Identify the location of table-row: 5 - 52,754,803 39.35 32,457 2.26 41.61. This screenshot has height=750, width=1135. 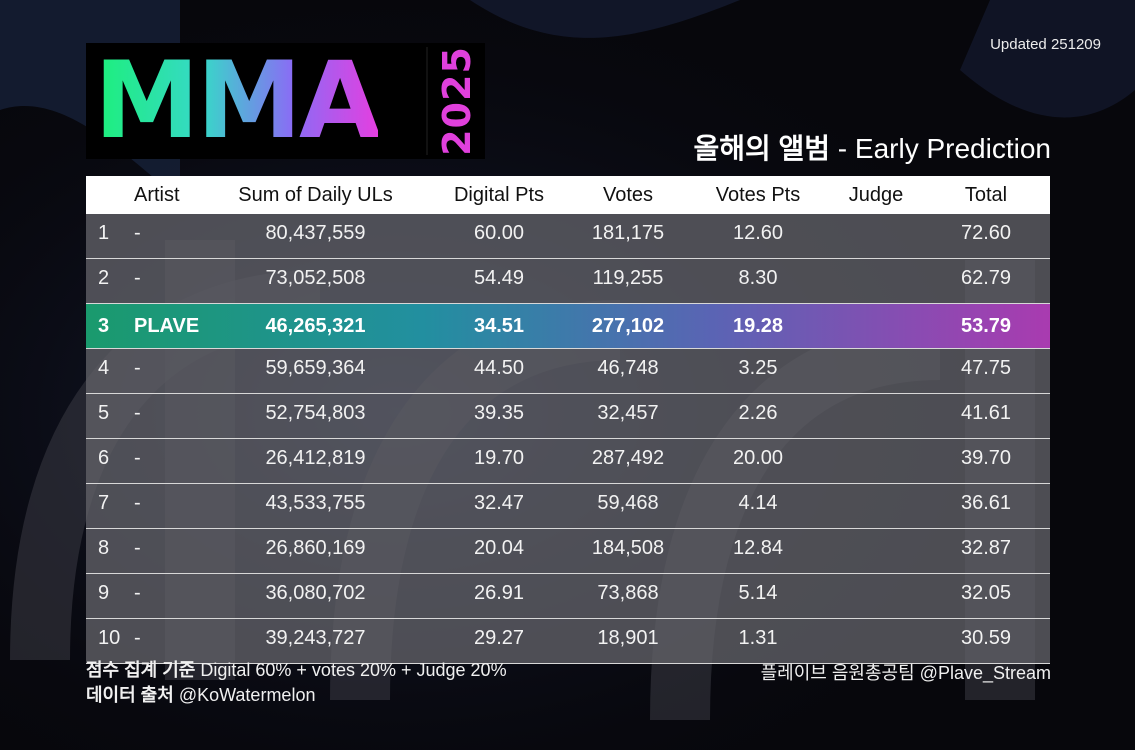
(568, 416).